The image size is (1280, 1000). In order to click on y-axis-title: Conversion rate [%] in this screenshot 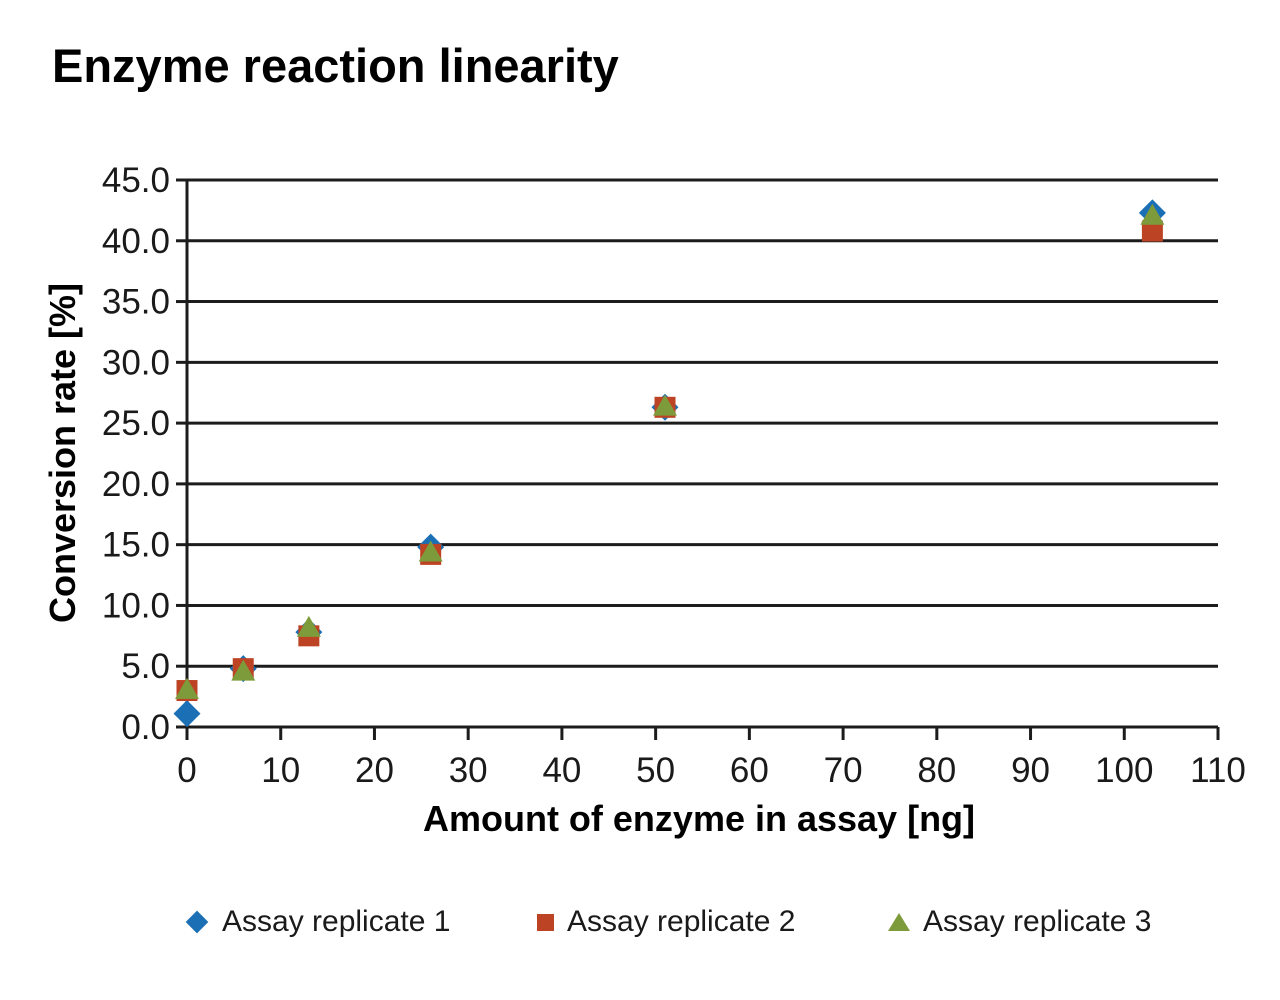, I will do `click(62, 453)`.